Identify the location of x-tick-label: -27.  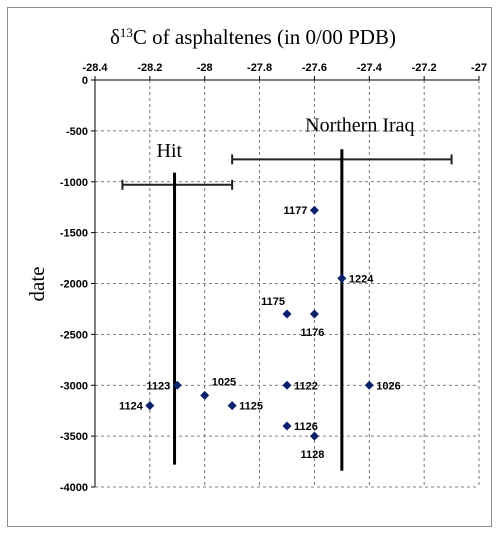
(479, 68).